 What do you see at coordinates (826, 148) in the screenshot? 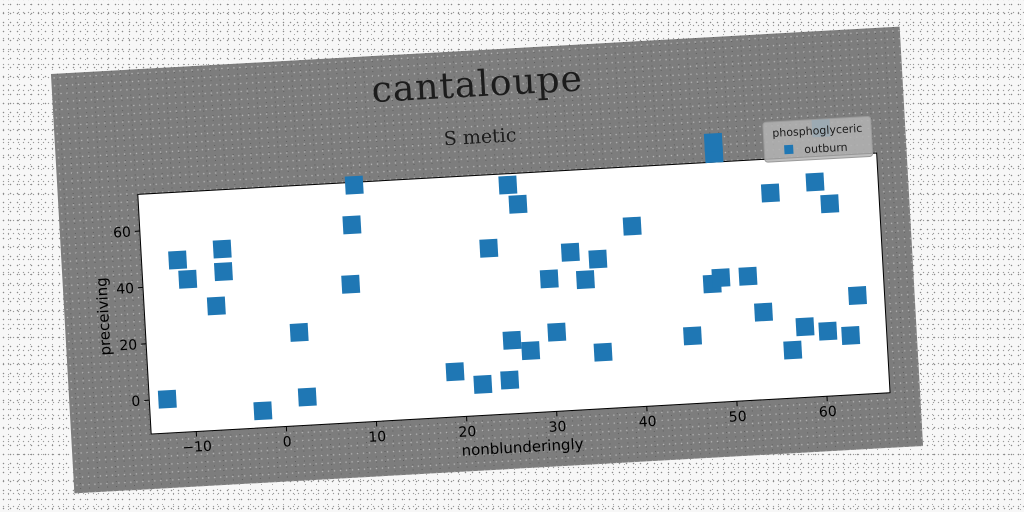
I see `legend-series-label: outburn` at bounding box center [826, 148].